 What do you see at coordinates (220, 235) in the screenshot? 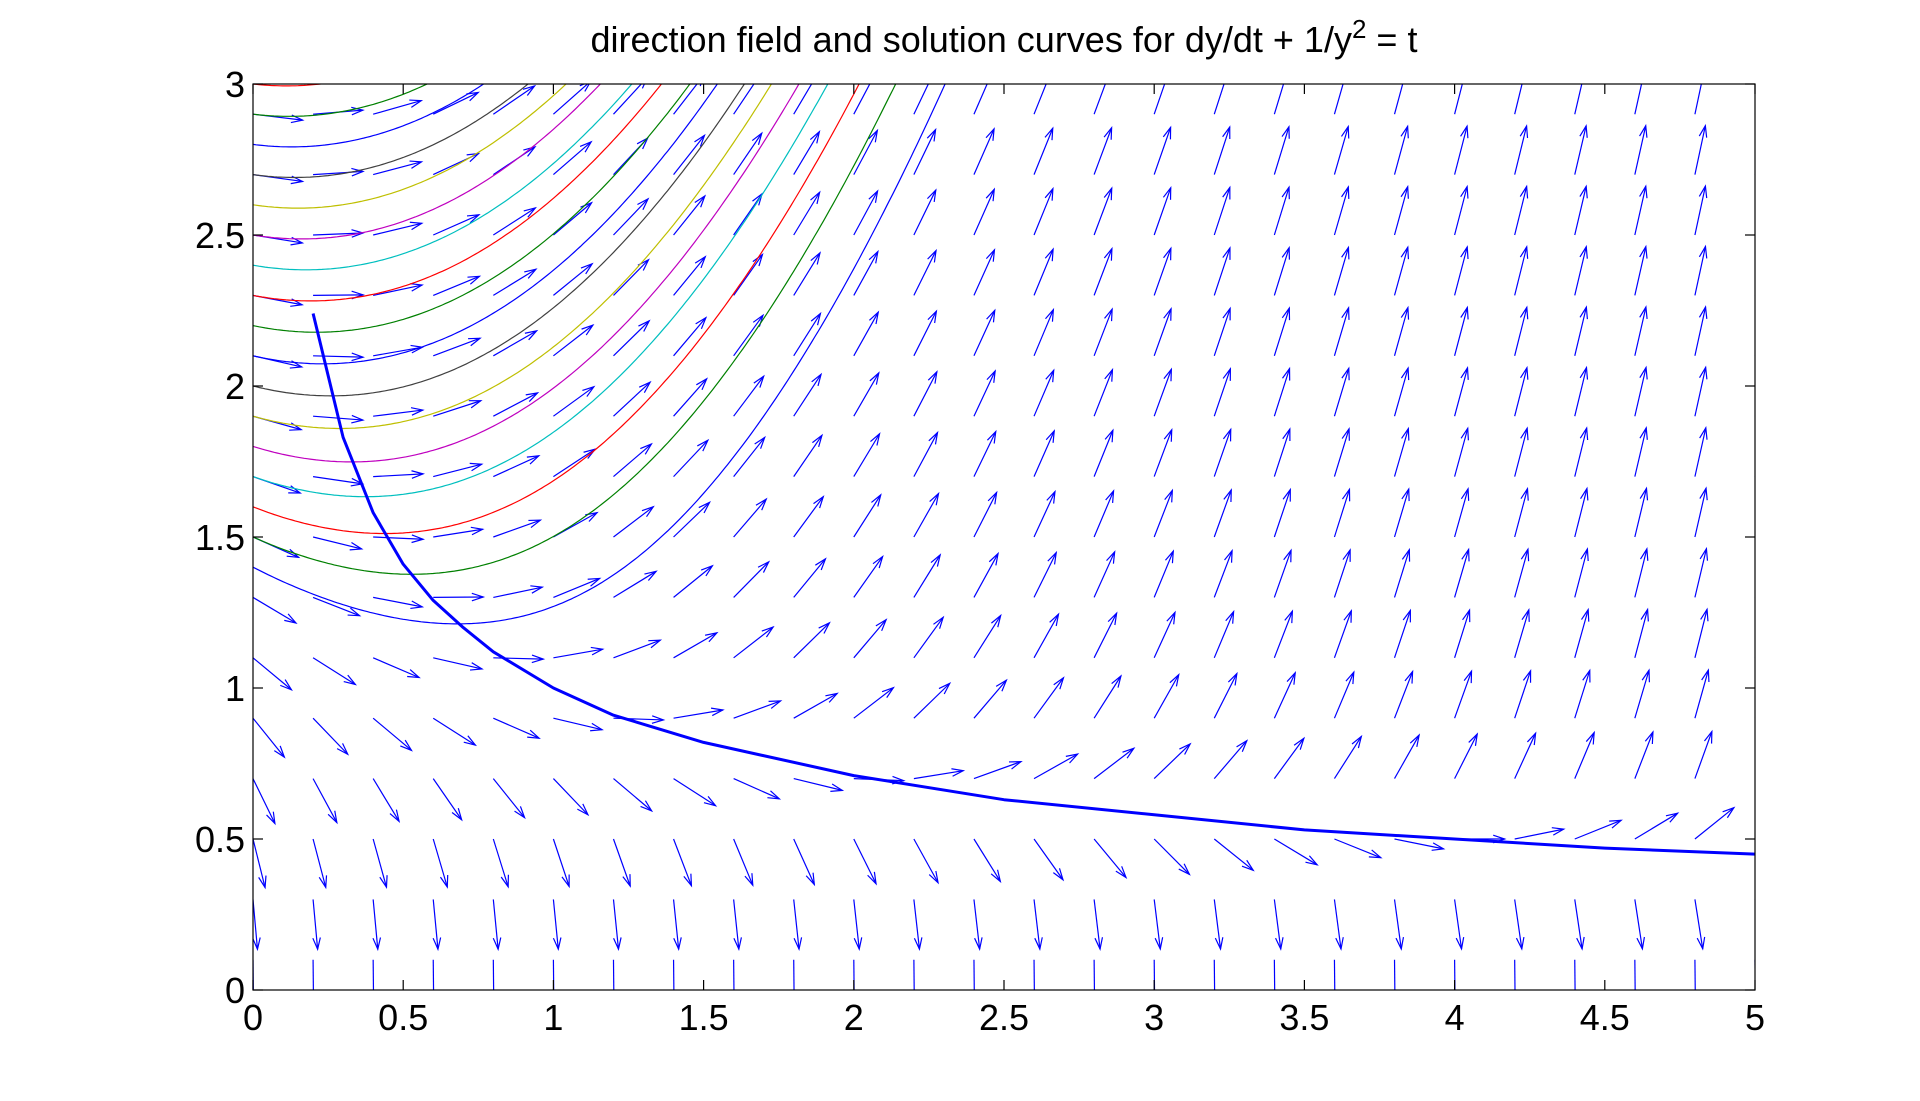
I see `y-tick-label: 2.5` at bounding box center [220, 235].